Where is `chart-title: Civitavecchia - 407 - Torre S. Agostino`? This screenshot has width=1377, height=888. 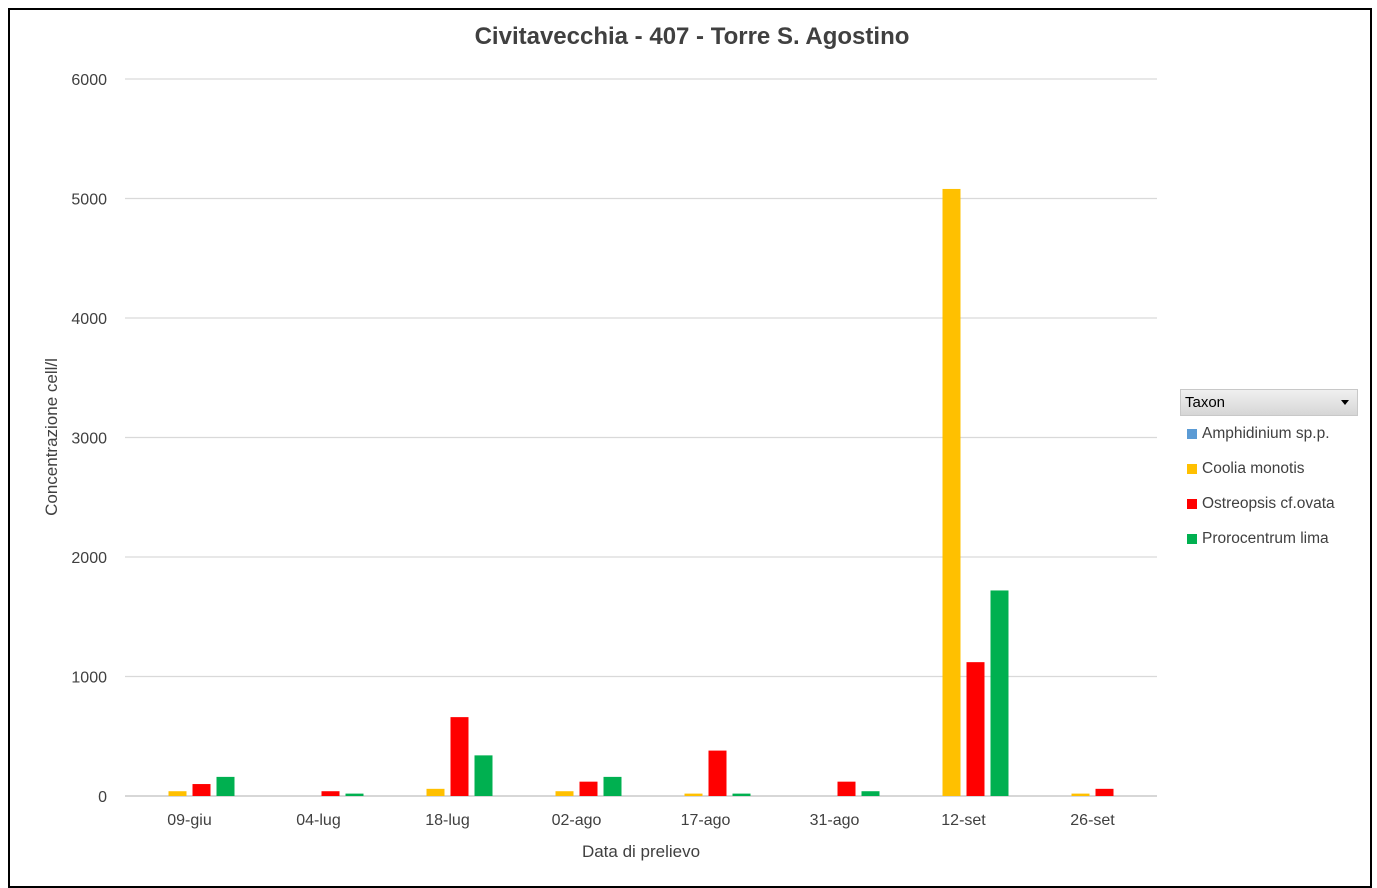
chart-title: Civitavecchia - 407 - Torre S. Agostino is located at coordinates (692, 36).